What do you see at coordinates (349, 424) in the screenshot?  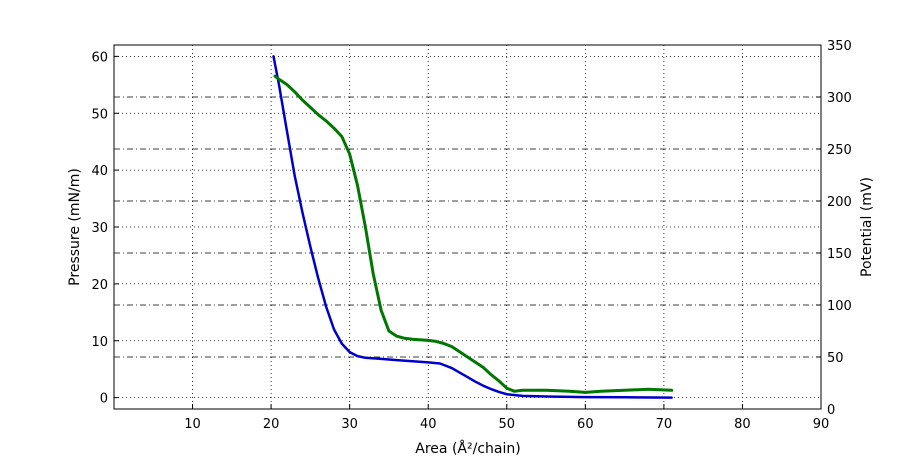 I see `x-tick-label: 30` at bounding box center [349, 424].